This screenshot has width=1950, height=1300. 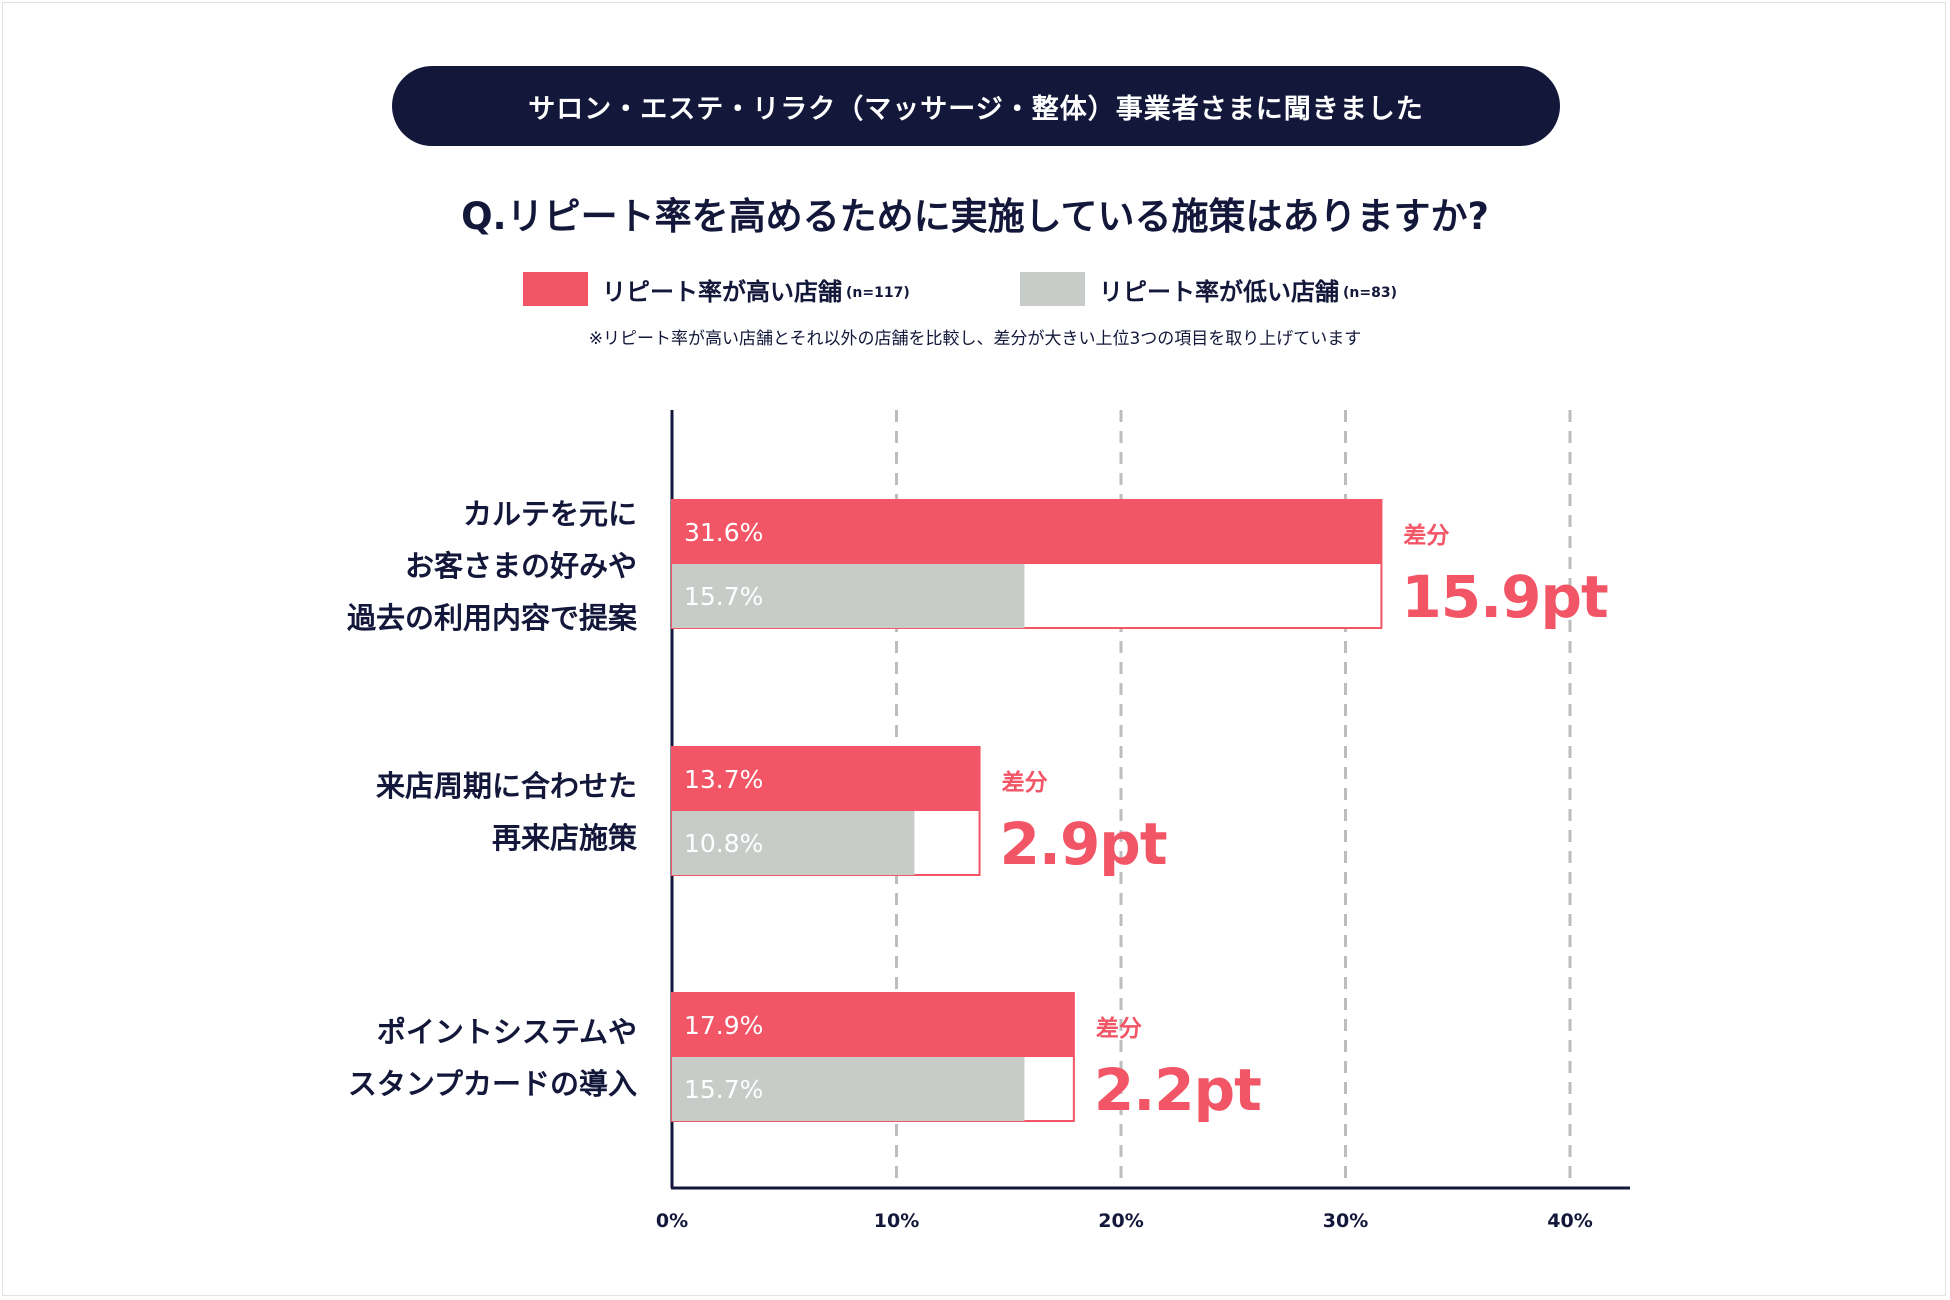 I want to click on difference-value: 2.2pt, so click(x=1177, y=1090).